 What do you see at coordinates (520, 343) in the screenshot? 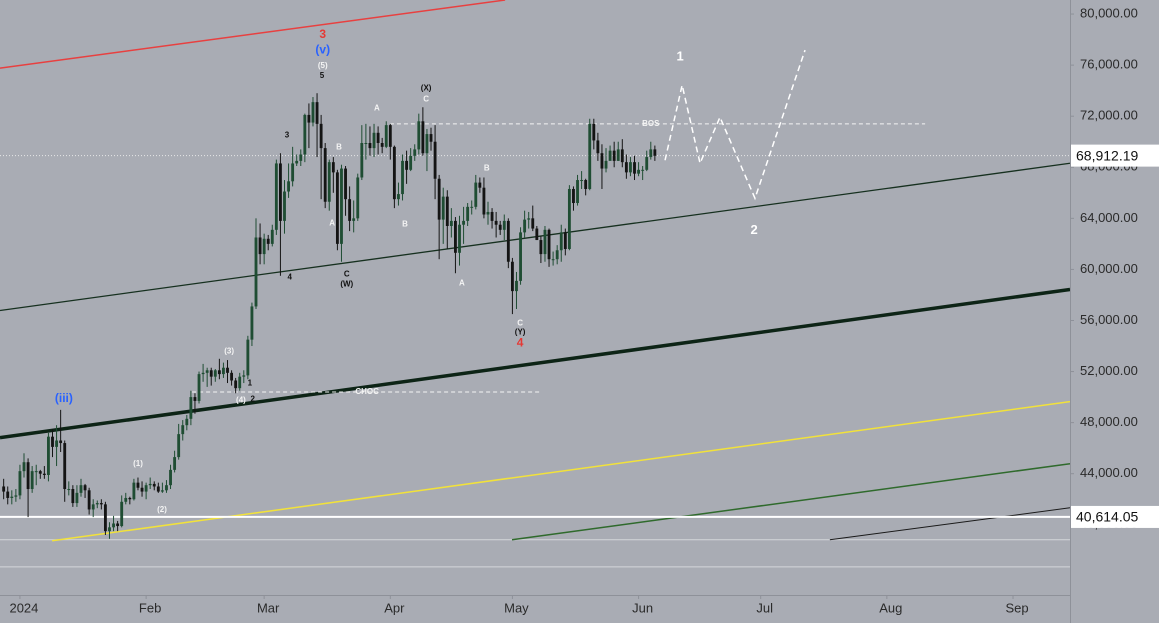
I see `wave-label: 4` at bounding box center [520, 343].